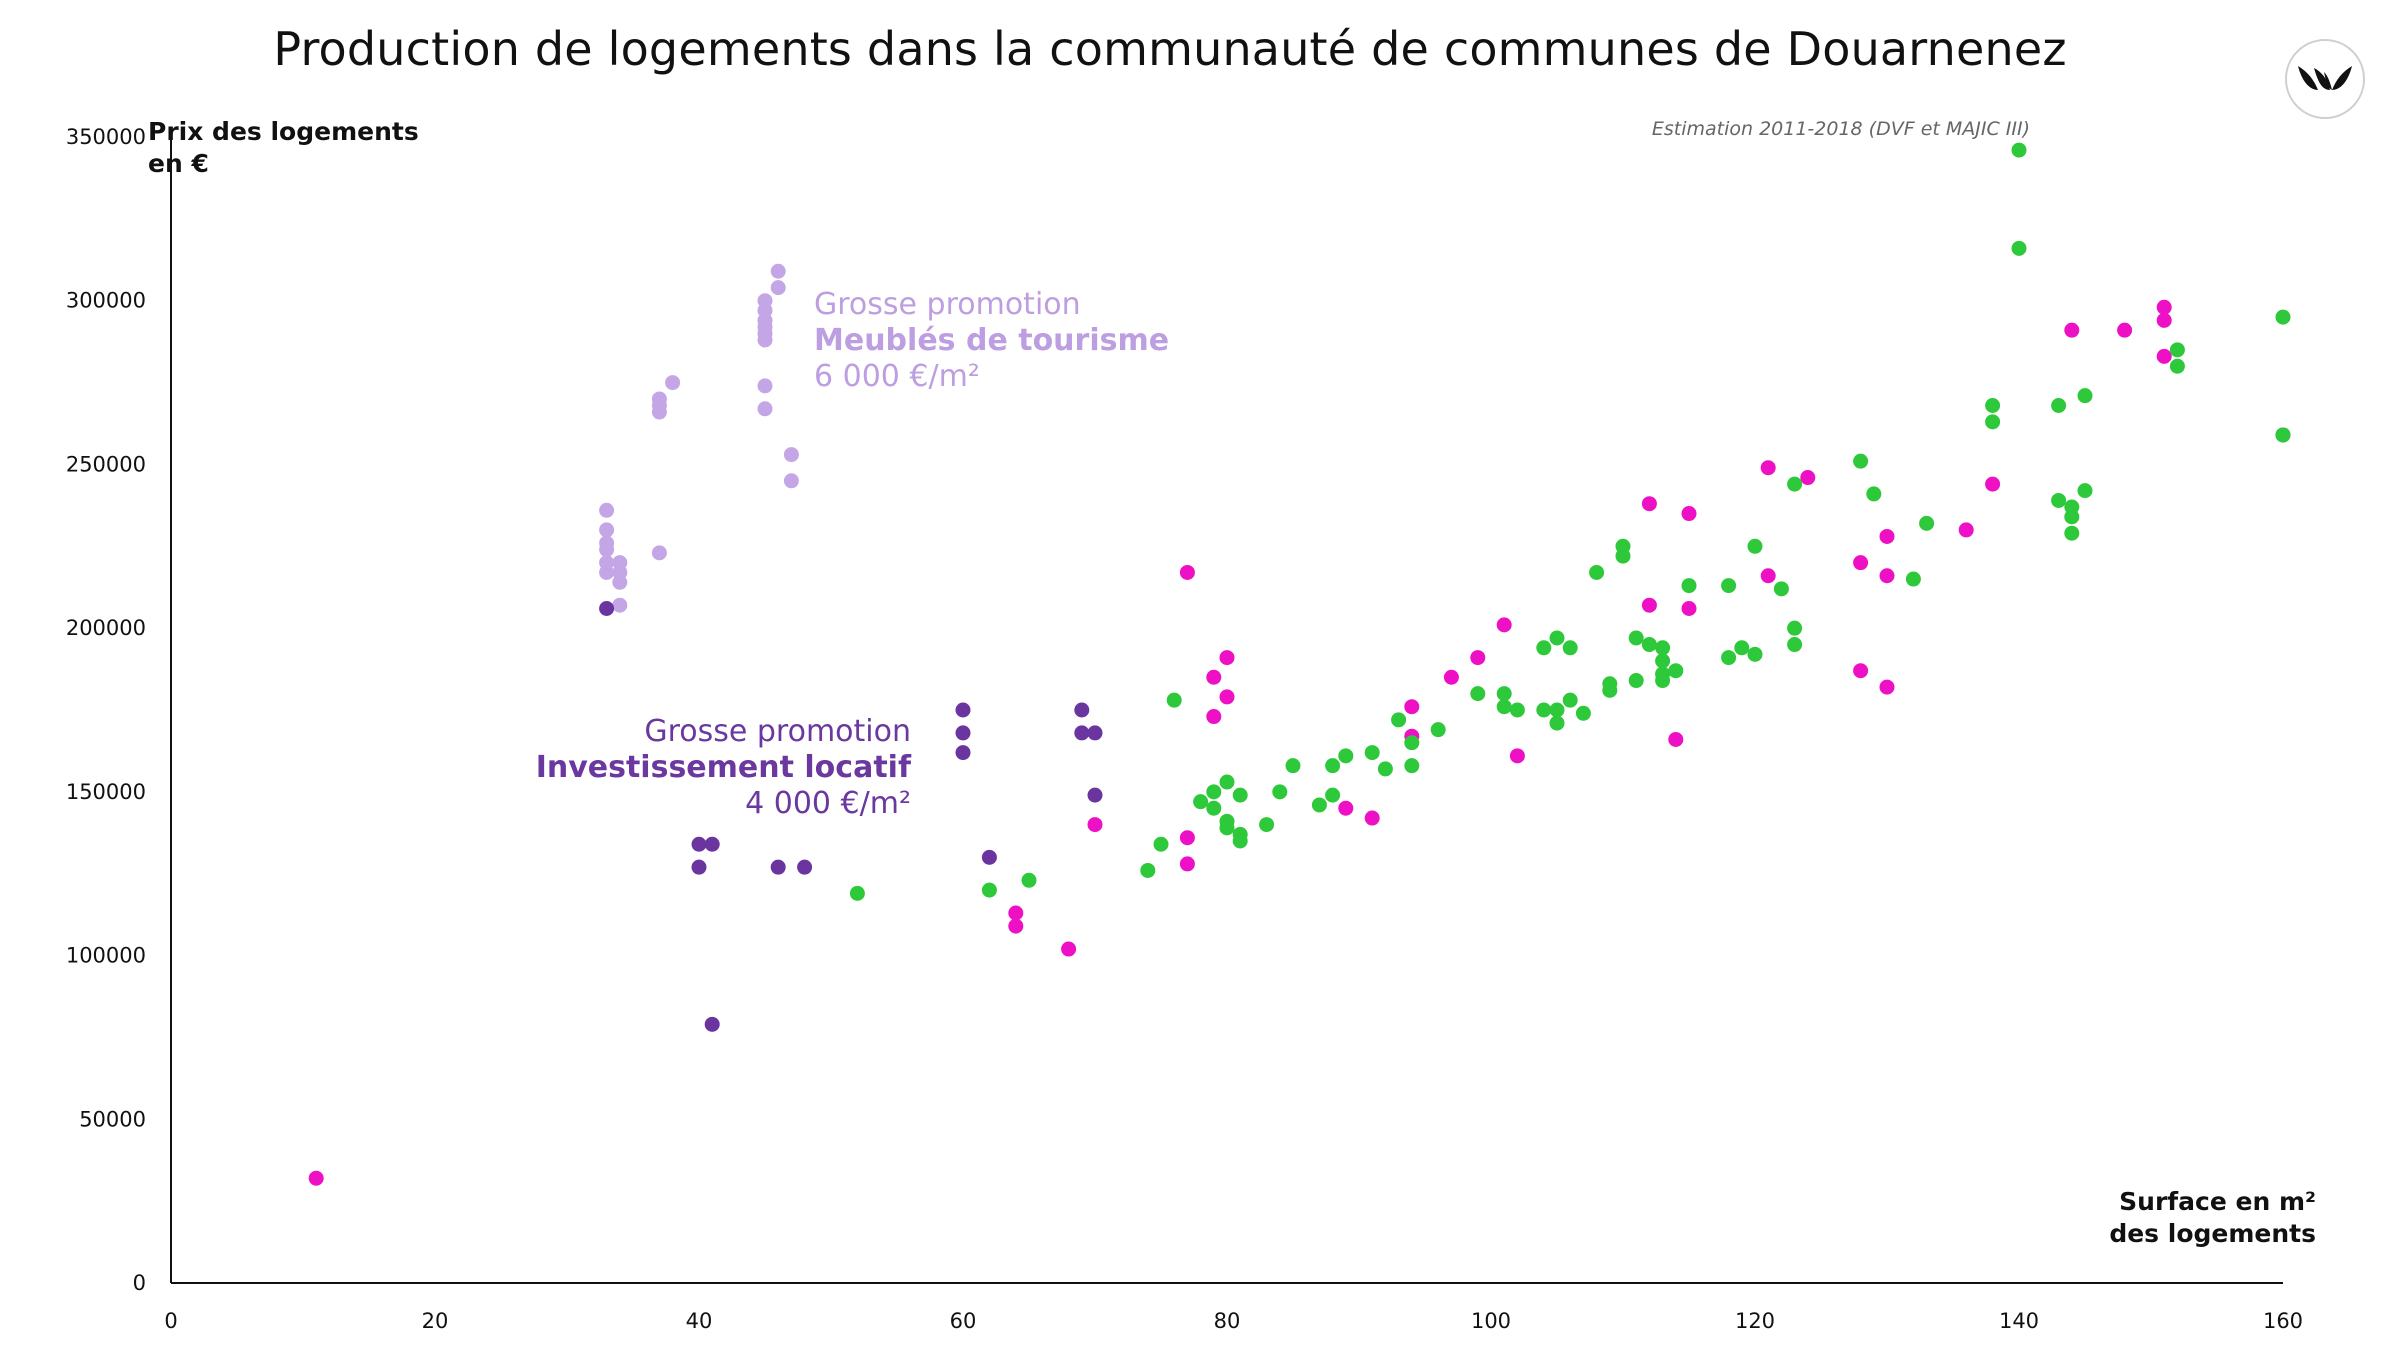 The image size is (2400, 1350). Describe the element at coordinates (828, 803) in the screenshot. I see `annotation-invest-line3: 4 000 €/m²` at that location.